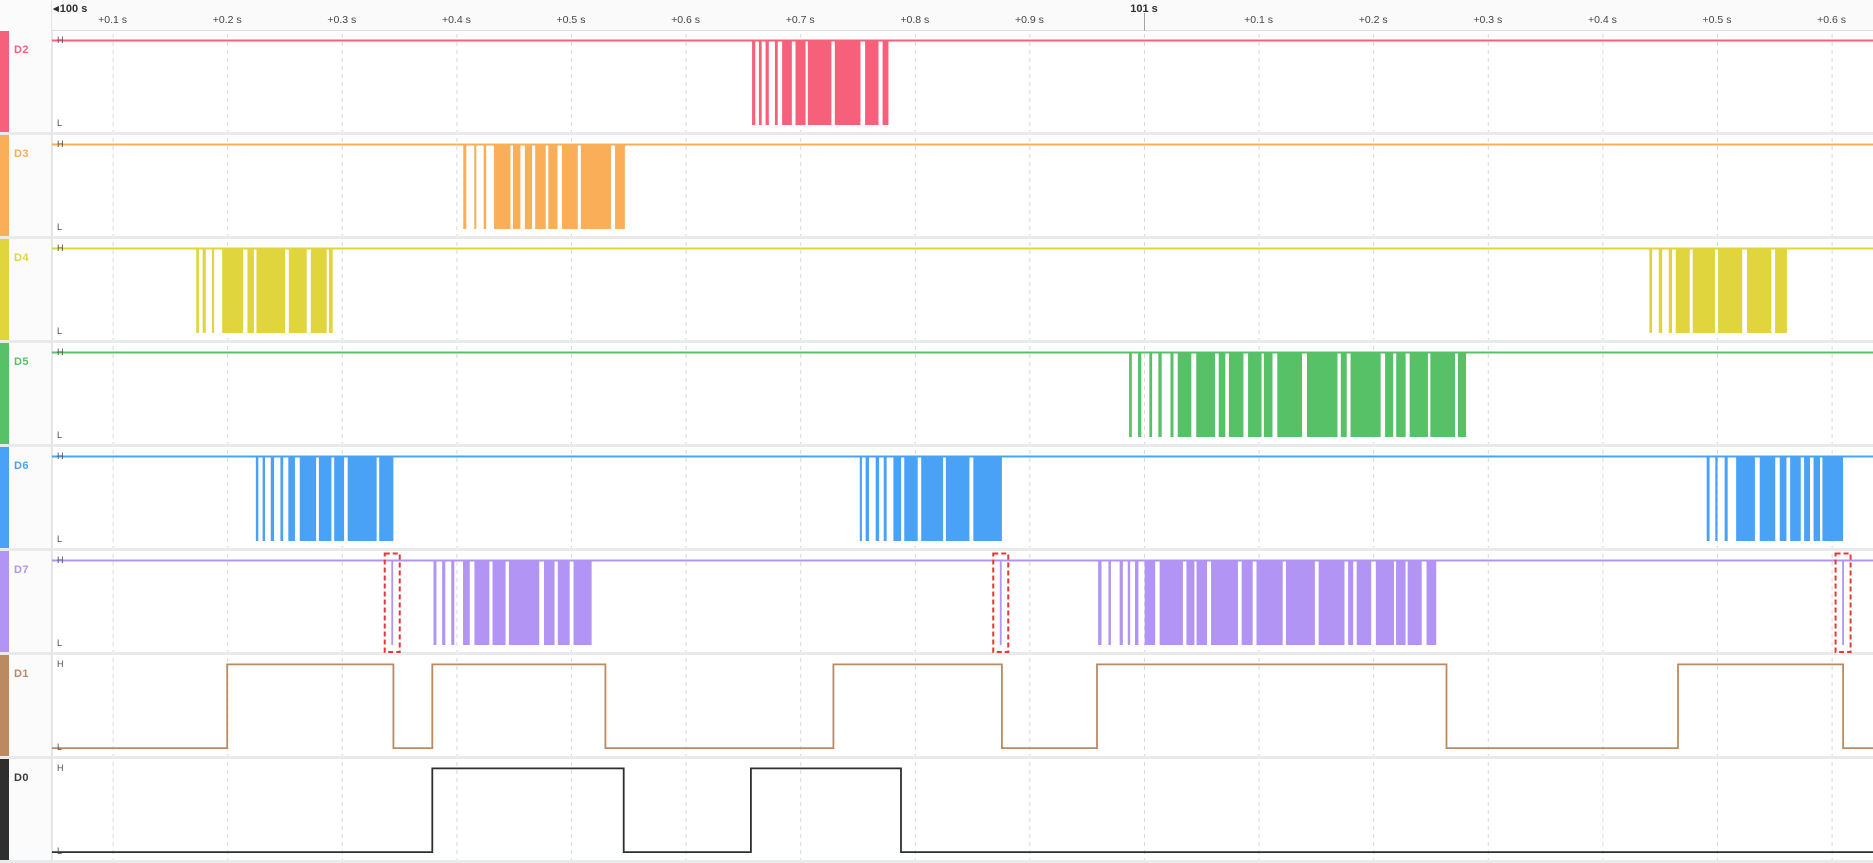 Image resolution: width=1873 pixels, height=863 pixels. I want to click on waveform-D2, so click(962, 82).